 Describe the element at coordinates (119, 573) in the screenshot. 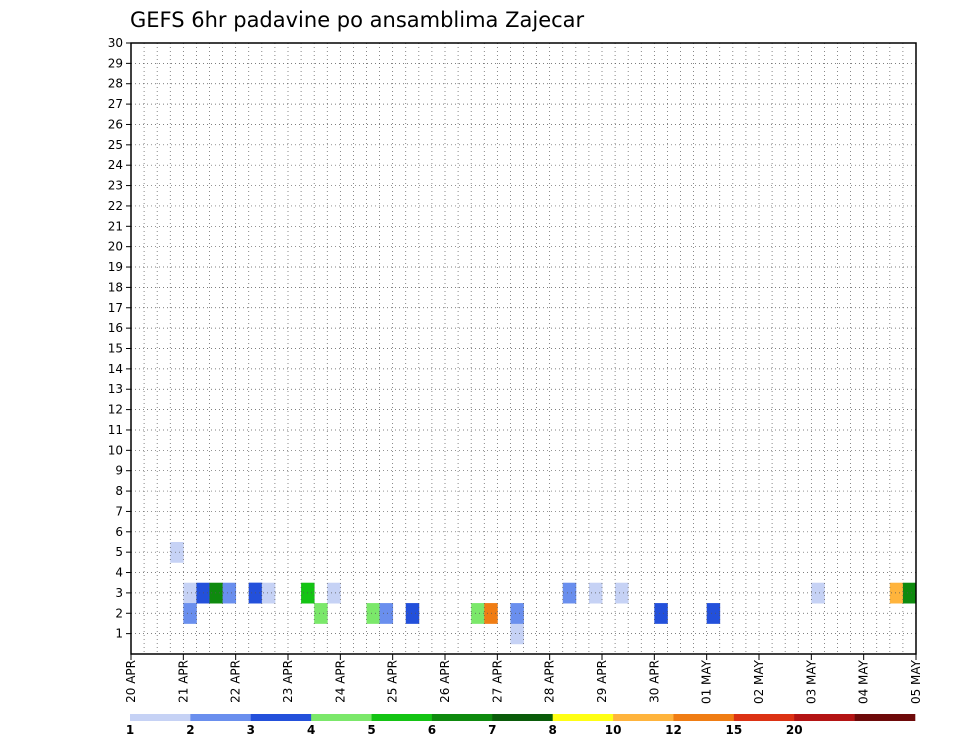

I see `y-tick-label: 4` at that location.